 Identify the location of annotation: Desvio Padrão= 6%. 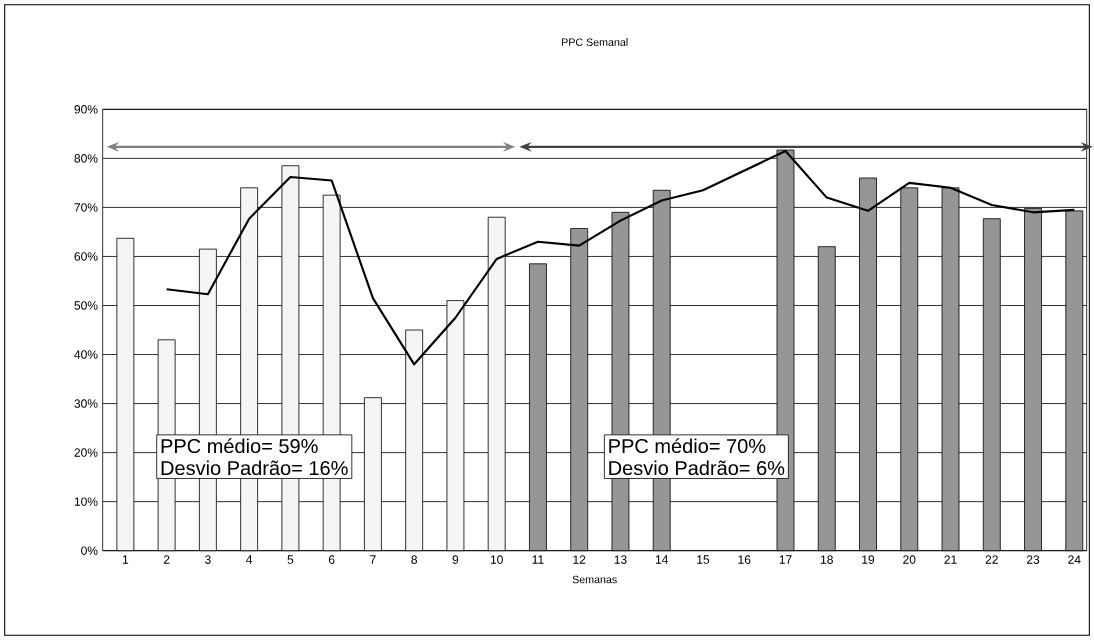
(697, 468).